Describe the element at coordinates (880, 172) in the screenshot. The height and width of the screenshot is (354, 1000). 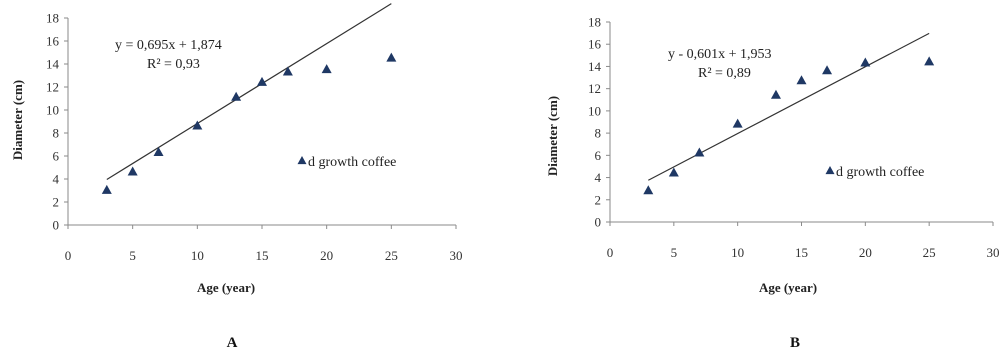
I see `legend-label-b: d growth coffee` at that location.